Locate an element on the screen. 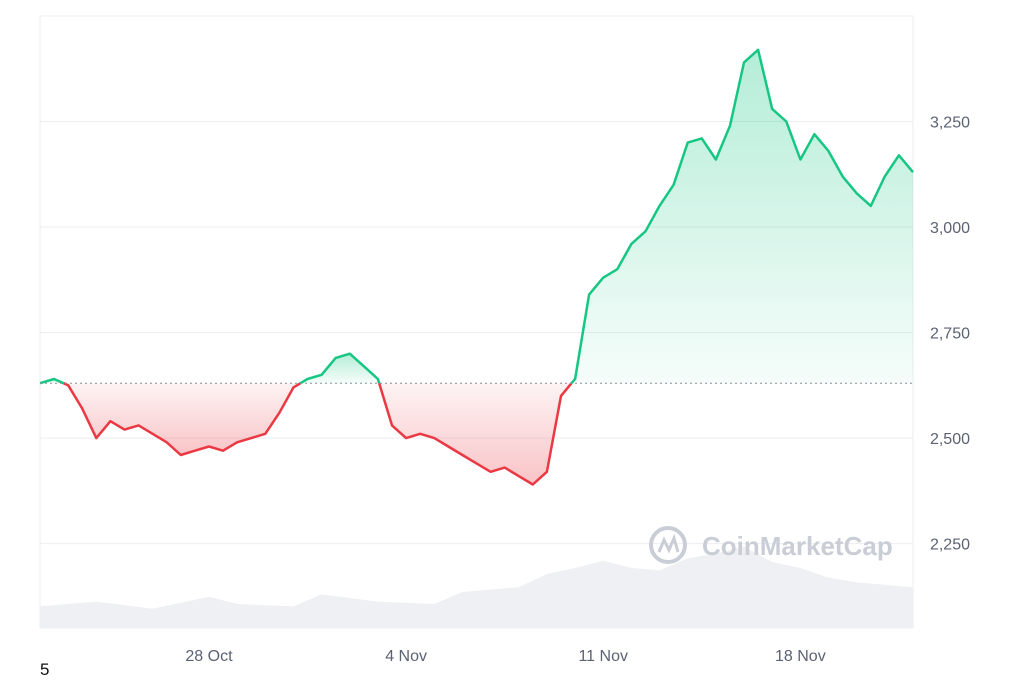 This screenshot has width=1024, height=683. y-axis-ticks: 2,250 2,500 2,750 3,000 3,250 is located at coordinates (950, 334).